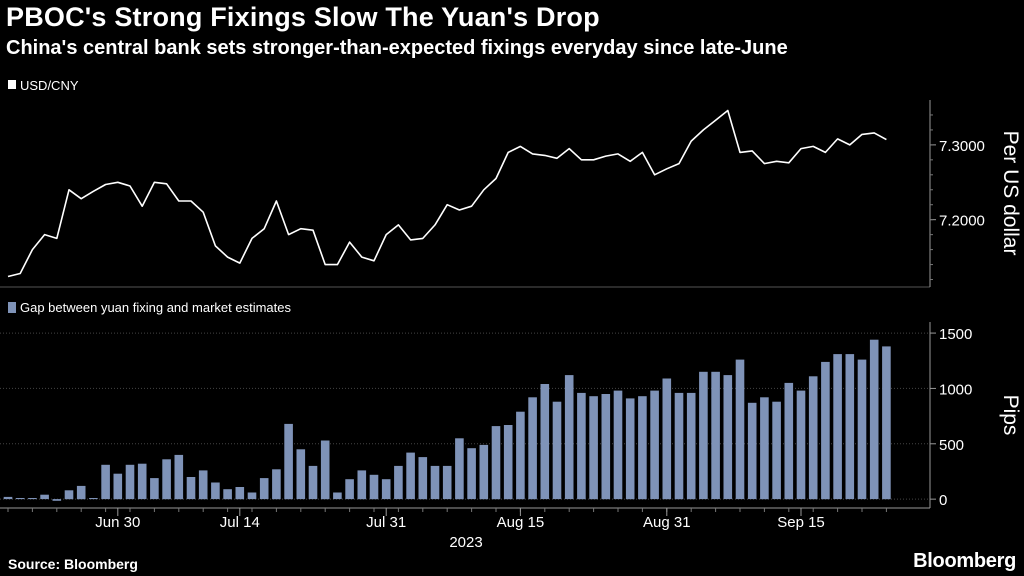 Image resolution: width=1024 pixels, height=576 pixels. Describe the element at coordinates (962, 221) in the screenshot. I see `top-y-tick-label: 7.2000` at that location.